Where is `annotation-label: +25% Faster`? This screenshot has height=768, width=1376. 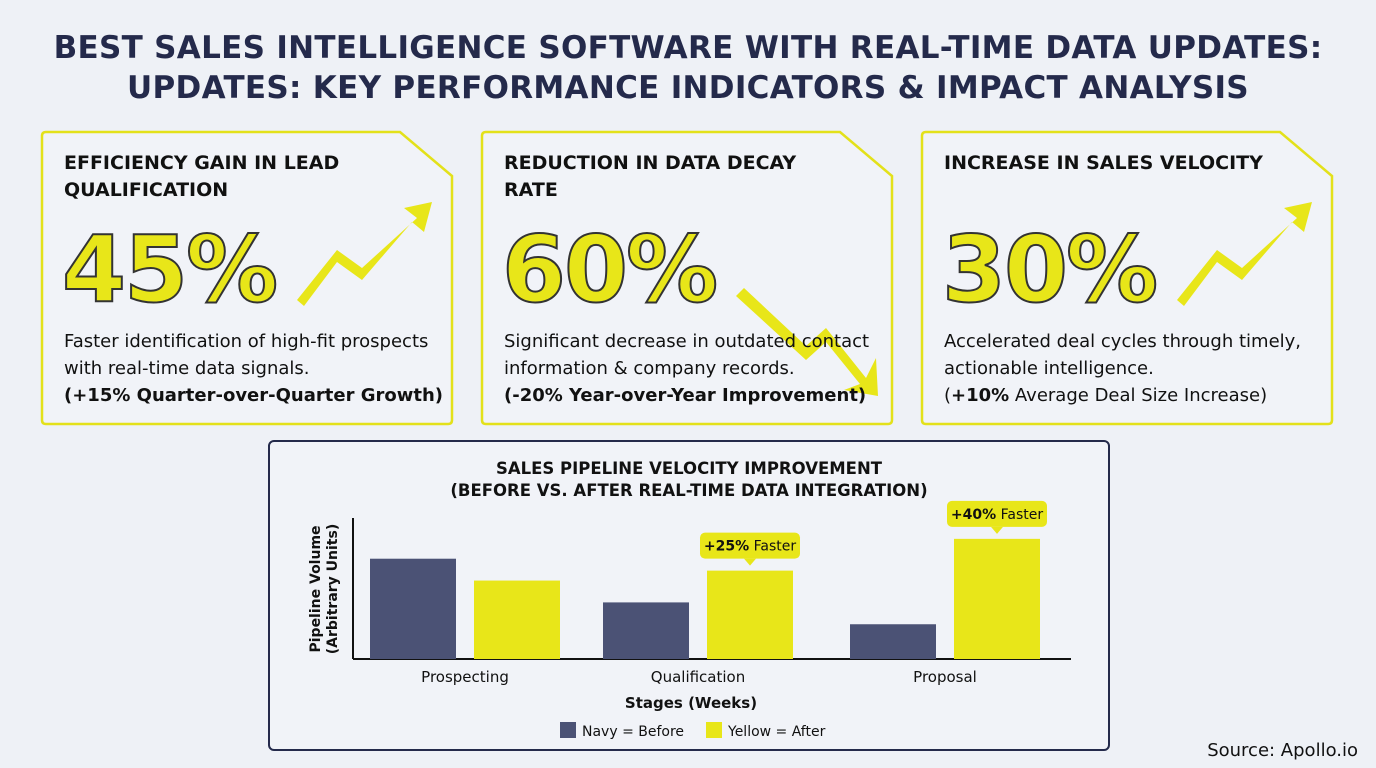 annotation-label: +25% Faster is located at coordinates (750, 547).